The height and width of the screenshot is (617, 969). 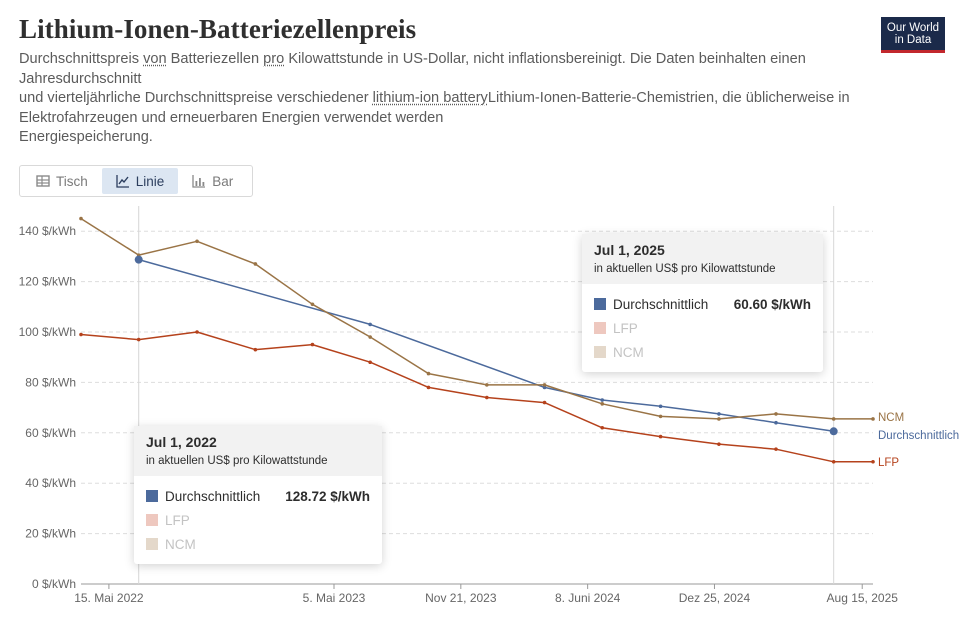 What do you see at coordinates (155, 59) in the screenshot?
I see `subtitle-link-von: von` at bounding box center [155, 59].